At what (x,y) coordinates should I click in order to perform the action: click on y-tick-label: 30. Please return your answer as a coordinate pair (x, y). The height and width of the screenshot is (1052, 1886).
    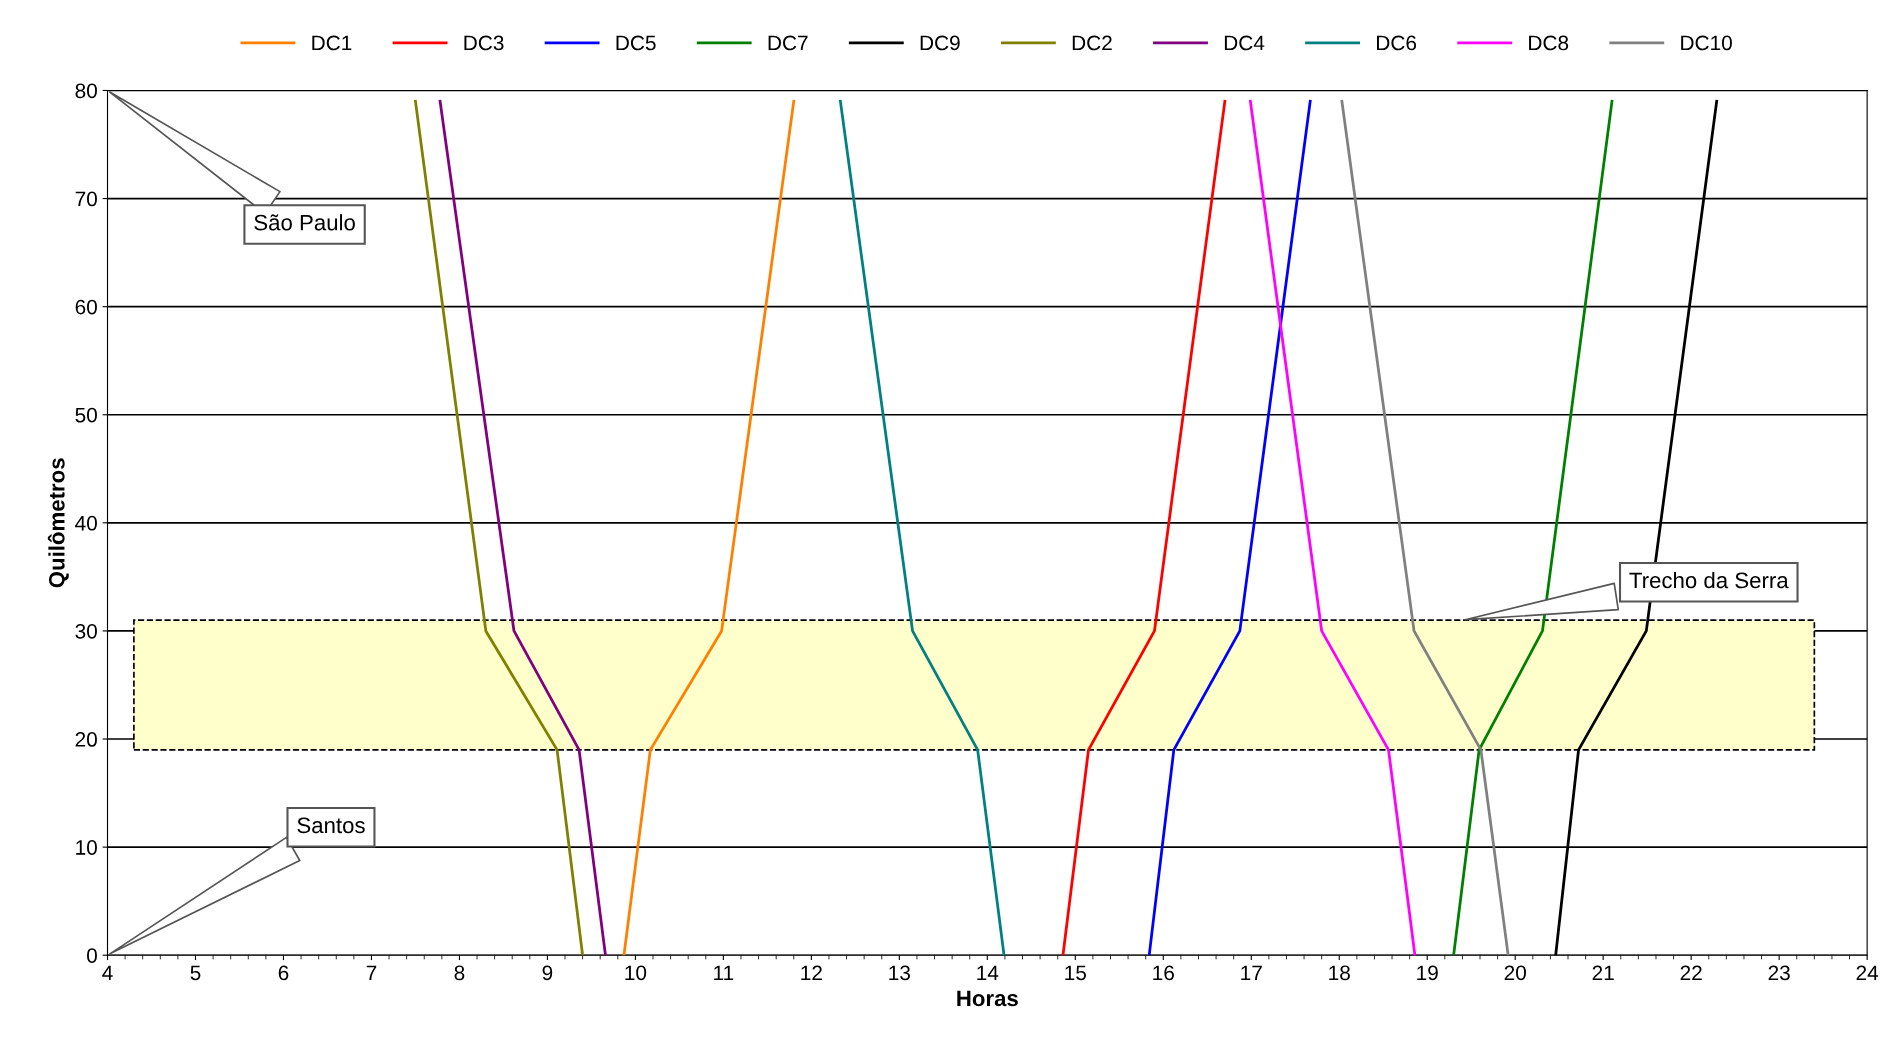
    Looking at the image, I should click on (86, 631).